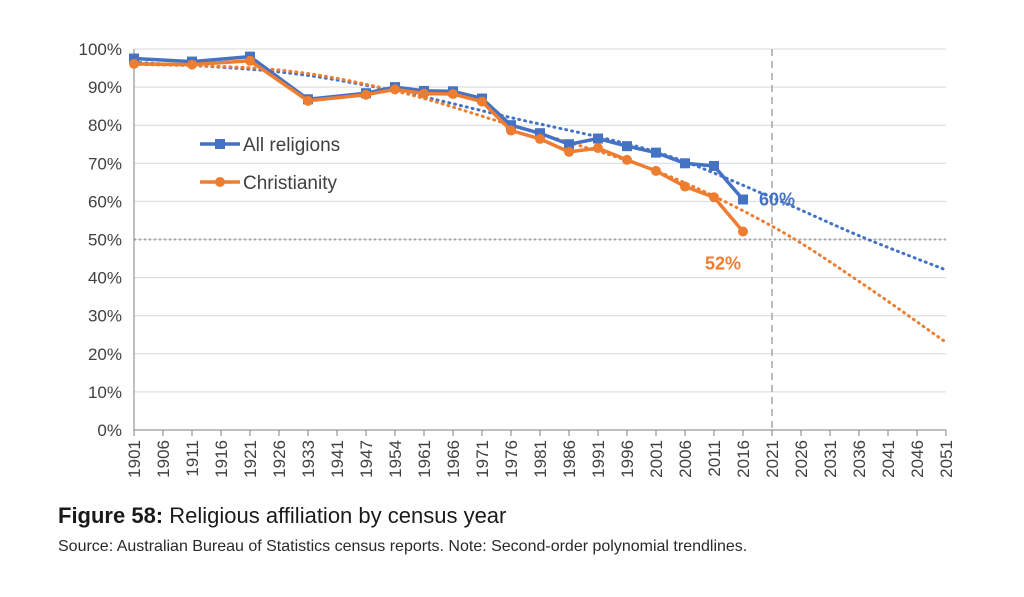 The image size is (1024, 597). What do you see at coordinates (743, 459) in the screenshot?
I see `x-tick-label: 2016` at bounding box center [743, 459].